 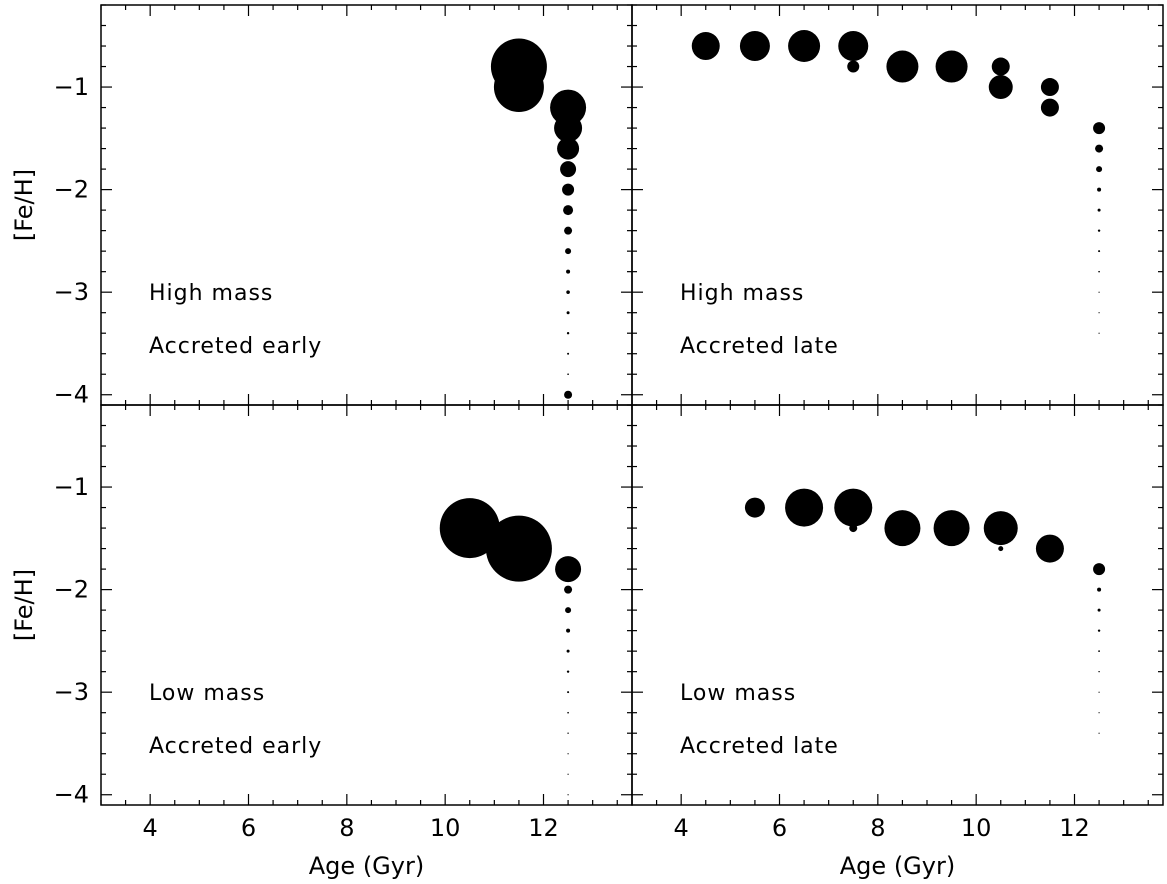 I want to click on panel-annotation: Accreted late, so click(x=759, y=346).